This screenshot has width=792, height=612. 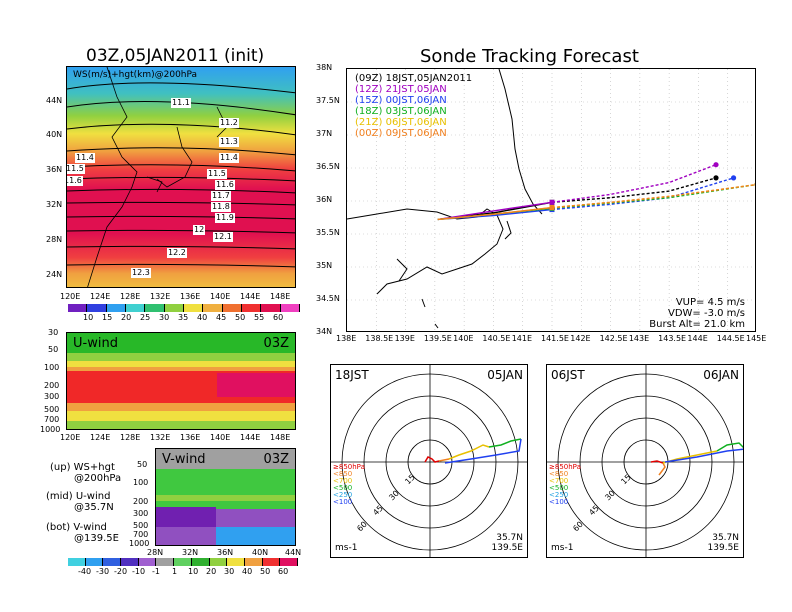 I want to click on hodo2-time: 06JST, so click(x=568, y=375).